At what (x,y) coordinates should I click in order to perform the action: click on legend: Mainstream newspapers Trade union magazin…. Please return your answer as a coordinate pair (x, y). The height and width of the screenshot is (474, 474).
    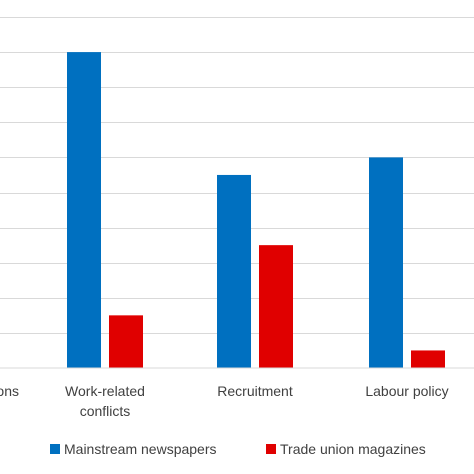
    Looking at the image, I should click on (238, 449).